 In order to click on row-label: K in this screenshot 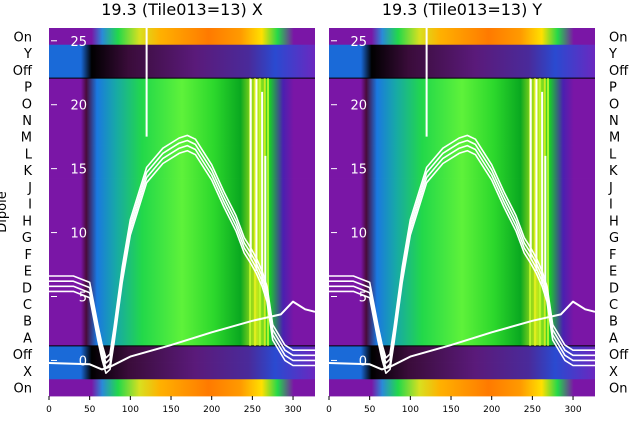, I will do `click(27, 171)`.